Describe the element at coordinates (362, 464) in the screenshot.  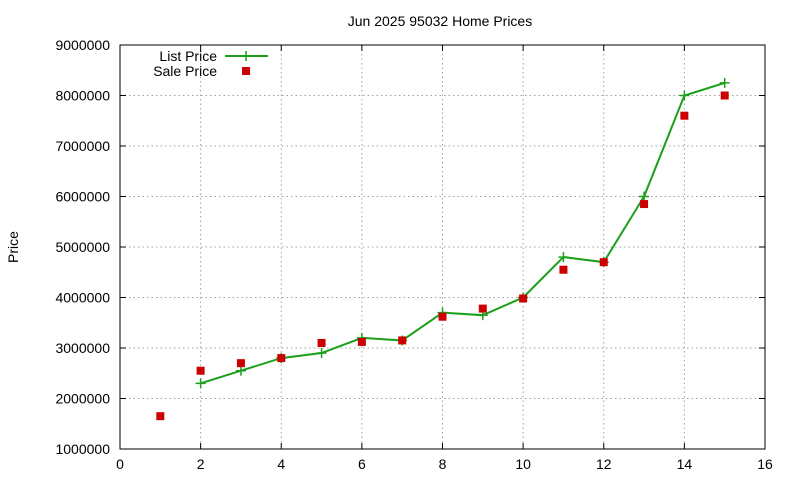
I see `x-tick-label: 6` at that location.